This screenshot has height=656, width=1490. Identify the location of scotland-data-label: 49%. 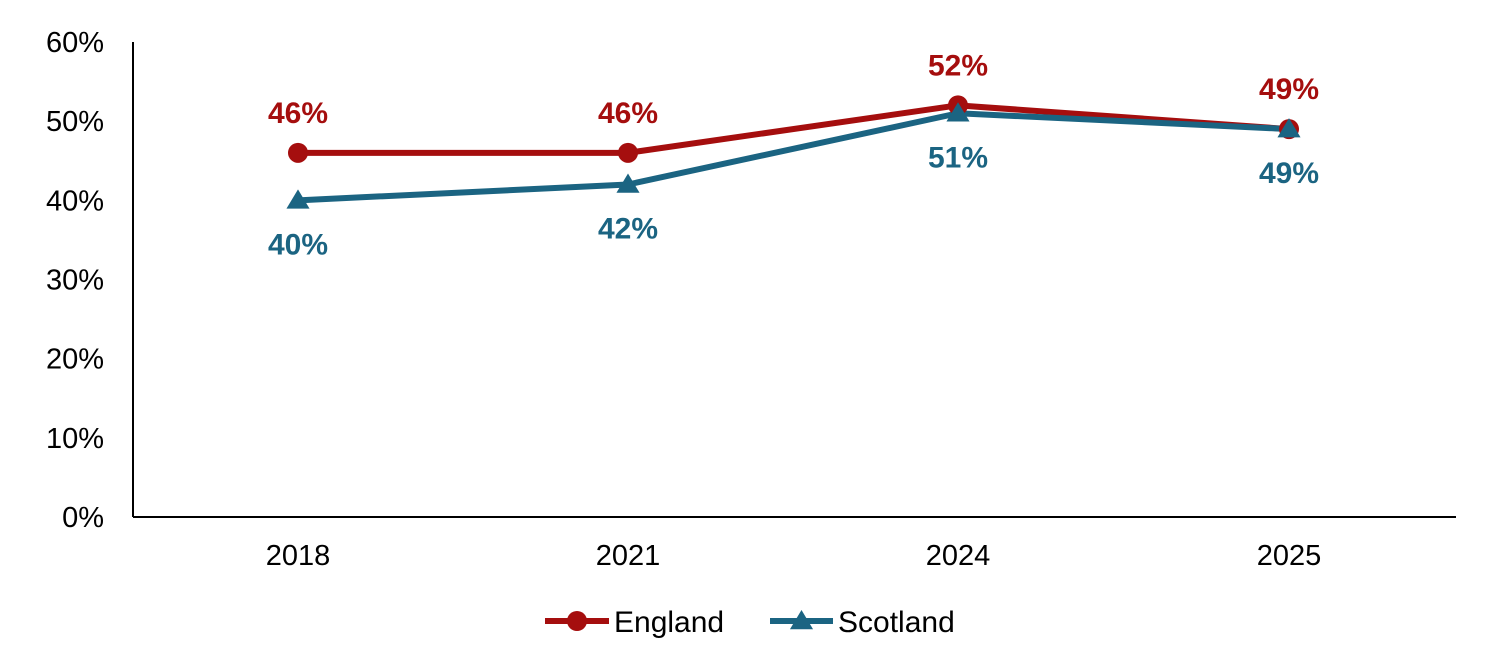
(1289, 173).